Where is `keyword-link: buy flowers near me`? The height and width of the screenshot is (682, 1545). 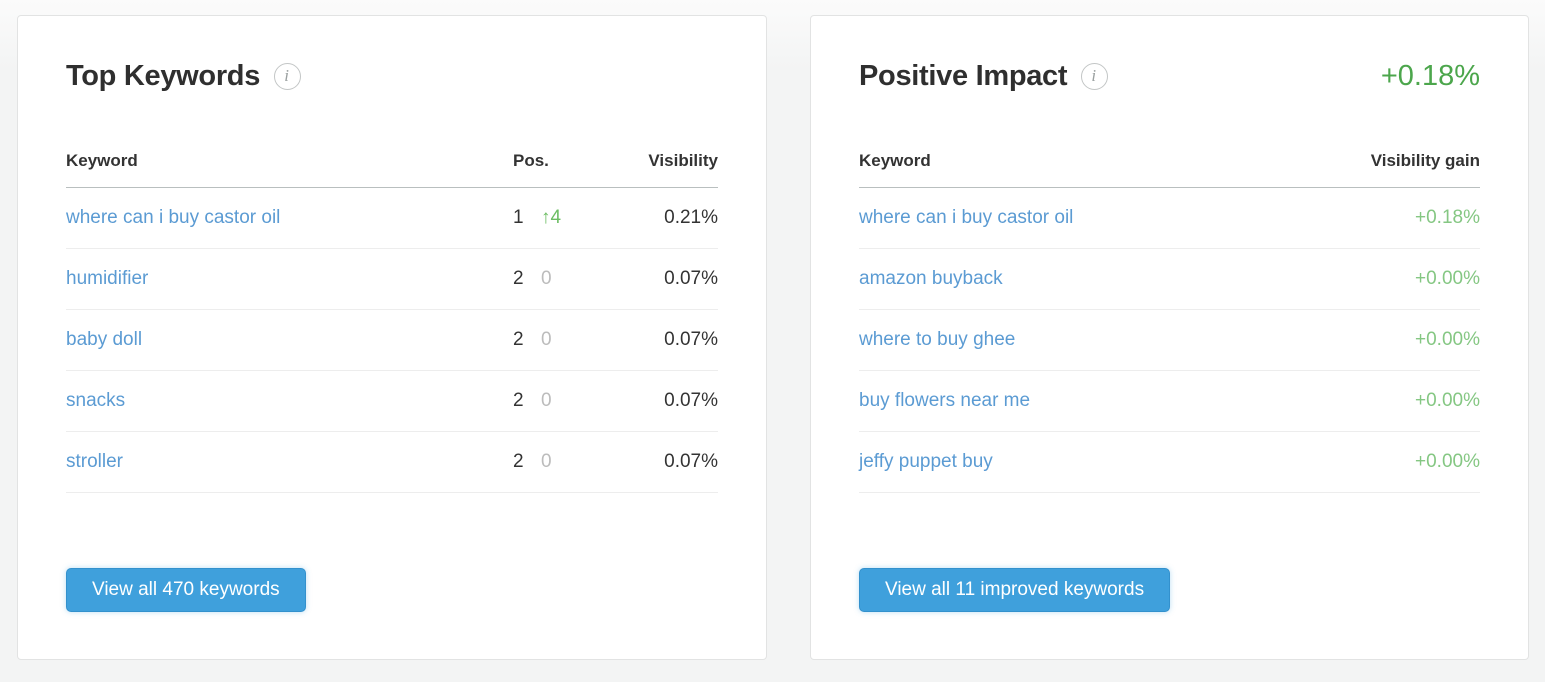 keyword-link: buy flowers near me is located at coordinates (945, 400).